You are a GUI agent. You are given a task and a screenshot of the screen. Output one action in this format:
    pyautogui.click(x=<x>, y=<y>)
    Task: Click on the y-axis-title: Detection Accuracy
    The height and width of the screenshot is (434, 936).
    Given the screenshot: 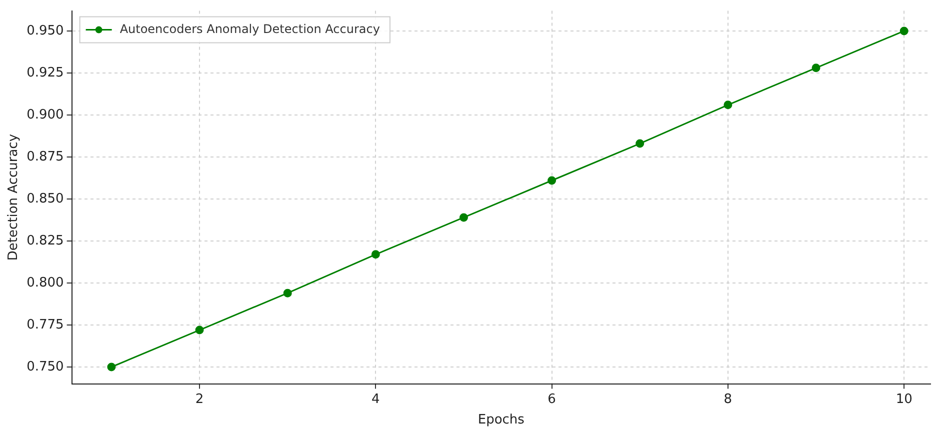 What is the action you would take?
    pyautogui.click(x=14, y=197)
    